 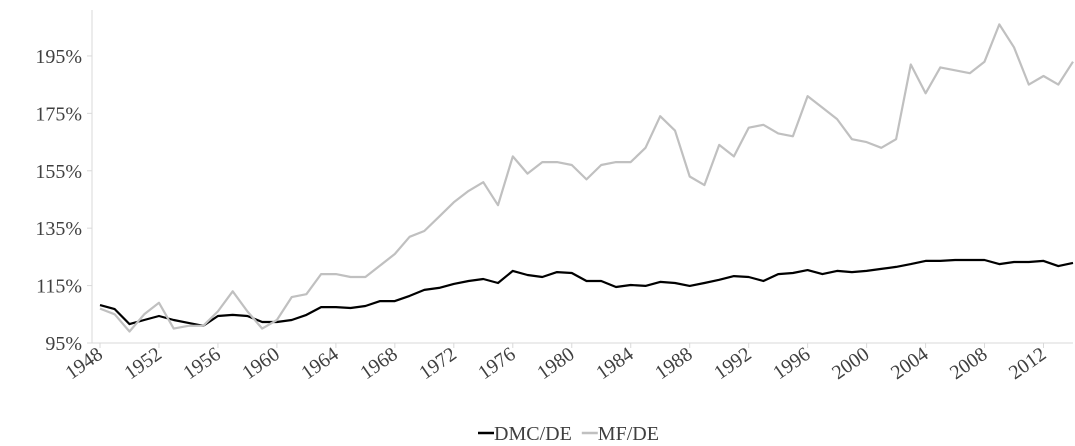 What do you see at coordinates (496, 363) in the screenshot?
I see `x-tick-label: 1976` at bounding box center [496, 363].